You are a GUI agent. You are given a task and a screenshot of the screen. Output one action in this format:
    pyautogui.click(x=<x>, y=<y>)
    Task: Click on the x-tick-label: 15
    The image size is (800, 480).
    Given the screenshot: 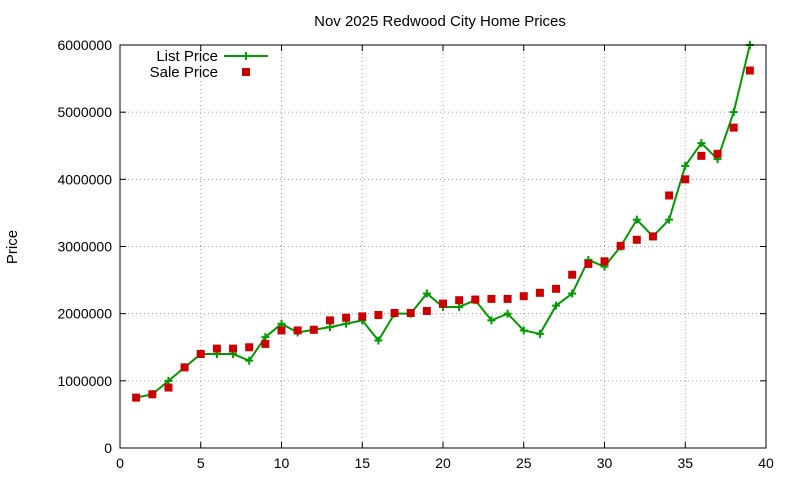 What is the action you would take?
    pyautogui.click(x=362, y=463)
    